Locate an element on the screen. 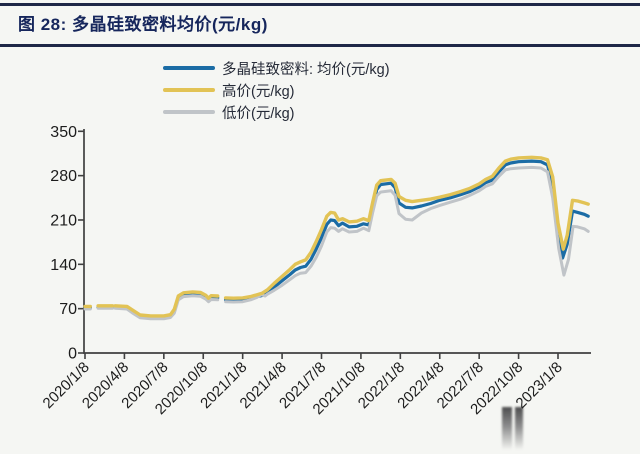  legend-label-low: 低价(元/kg) is located at coordinates (258, 113).